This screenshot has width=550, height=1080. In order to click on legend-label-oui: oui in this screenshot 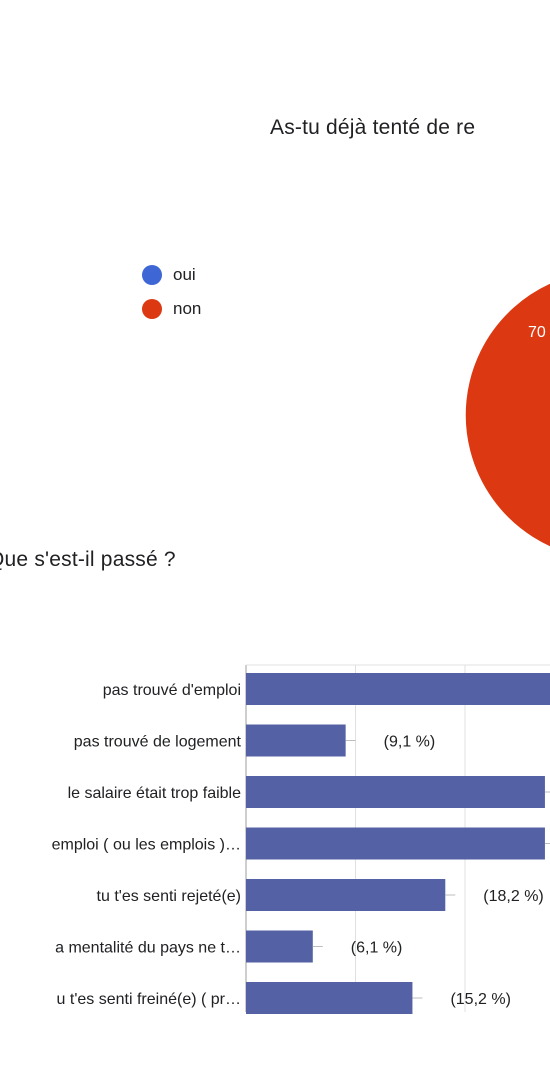, I will do `click(184, 274)`.